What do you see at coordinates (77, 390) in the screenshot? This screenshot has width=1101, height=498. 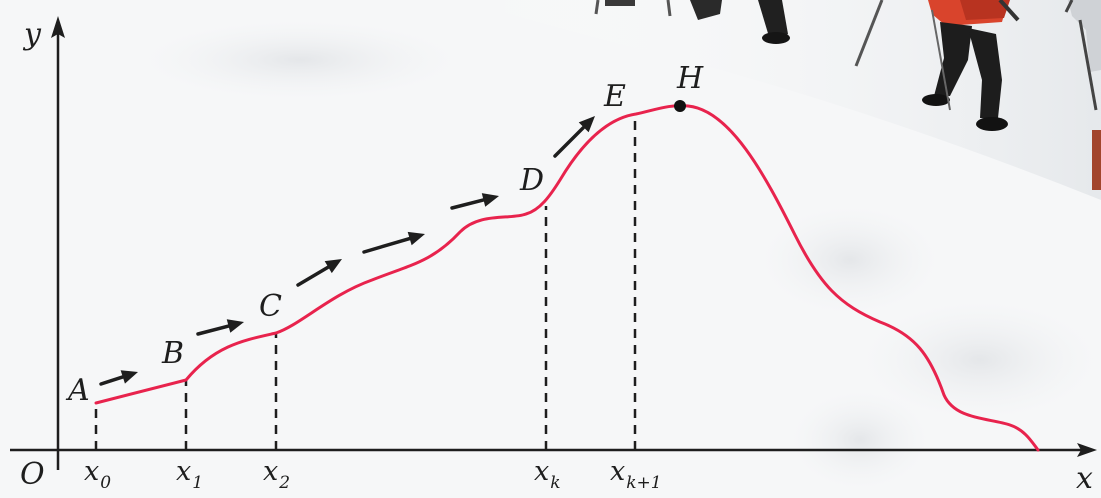 I see `point-label-a: A` at bounding box center [77, 390].